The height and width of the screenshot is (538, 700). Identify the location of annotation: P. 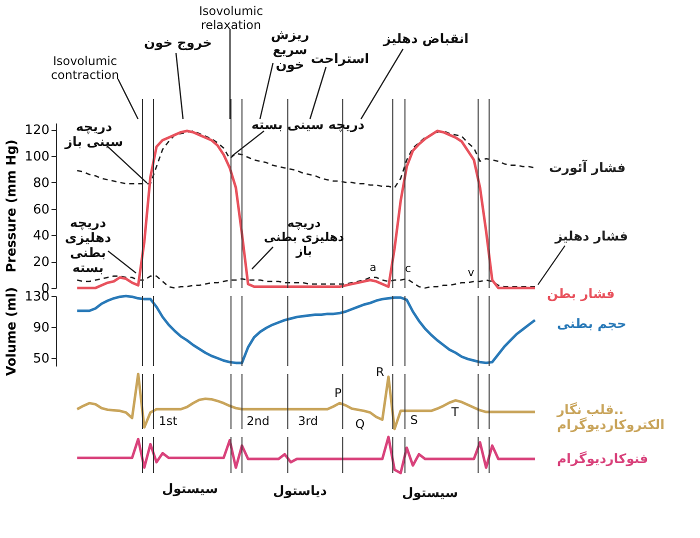
(338, 393).